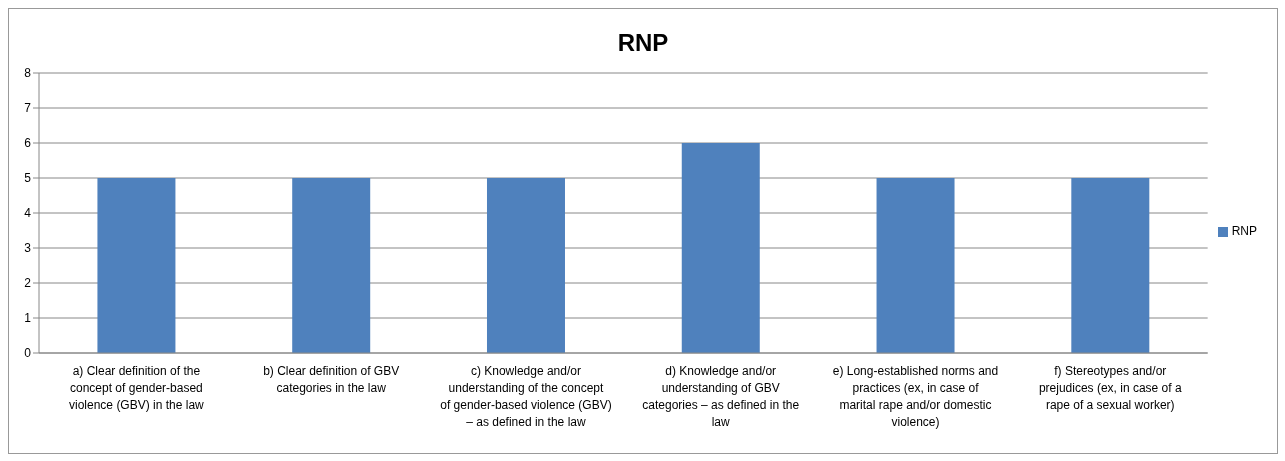 This screenshot has width=1285, height=461. I want to click on x-tick-label: d) Knowledge and/or understanding of GBV categories – as defined in the law, so click(721, 396).